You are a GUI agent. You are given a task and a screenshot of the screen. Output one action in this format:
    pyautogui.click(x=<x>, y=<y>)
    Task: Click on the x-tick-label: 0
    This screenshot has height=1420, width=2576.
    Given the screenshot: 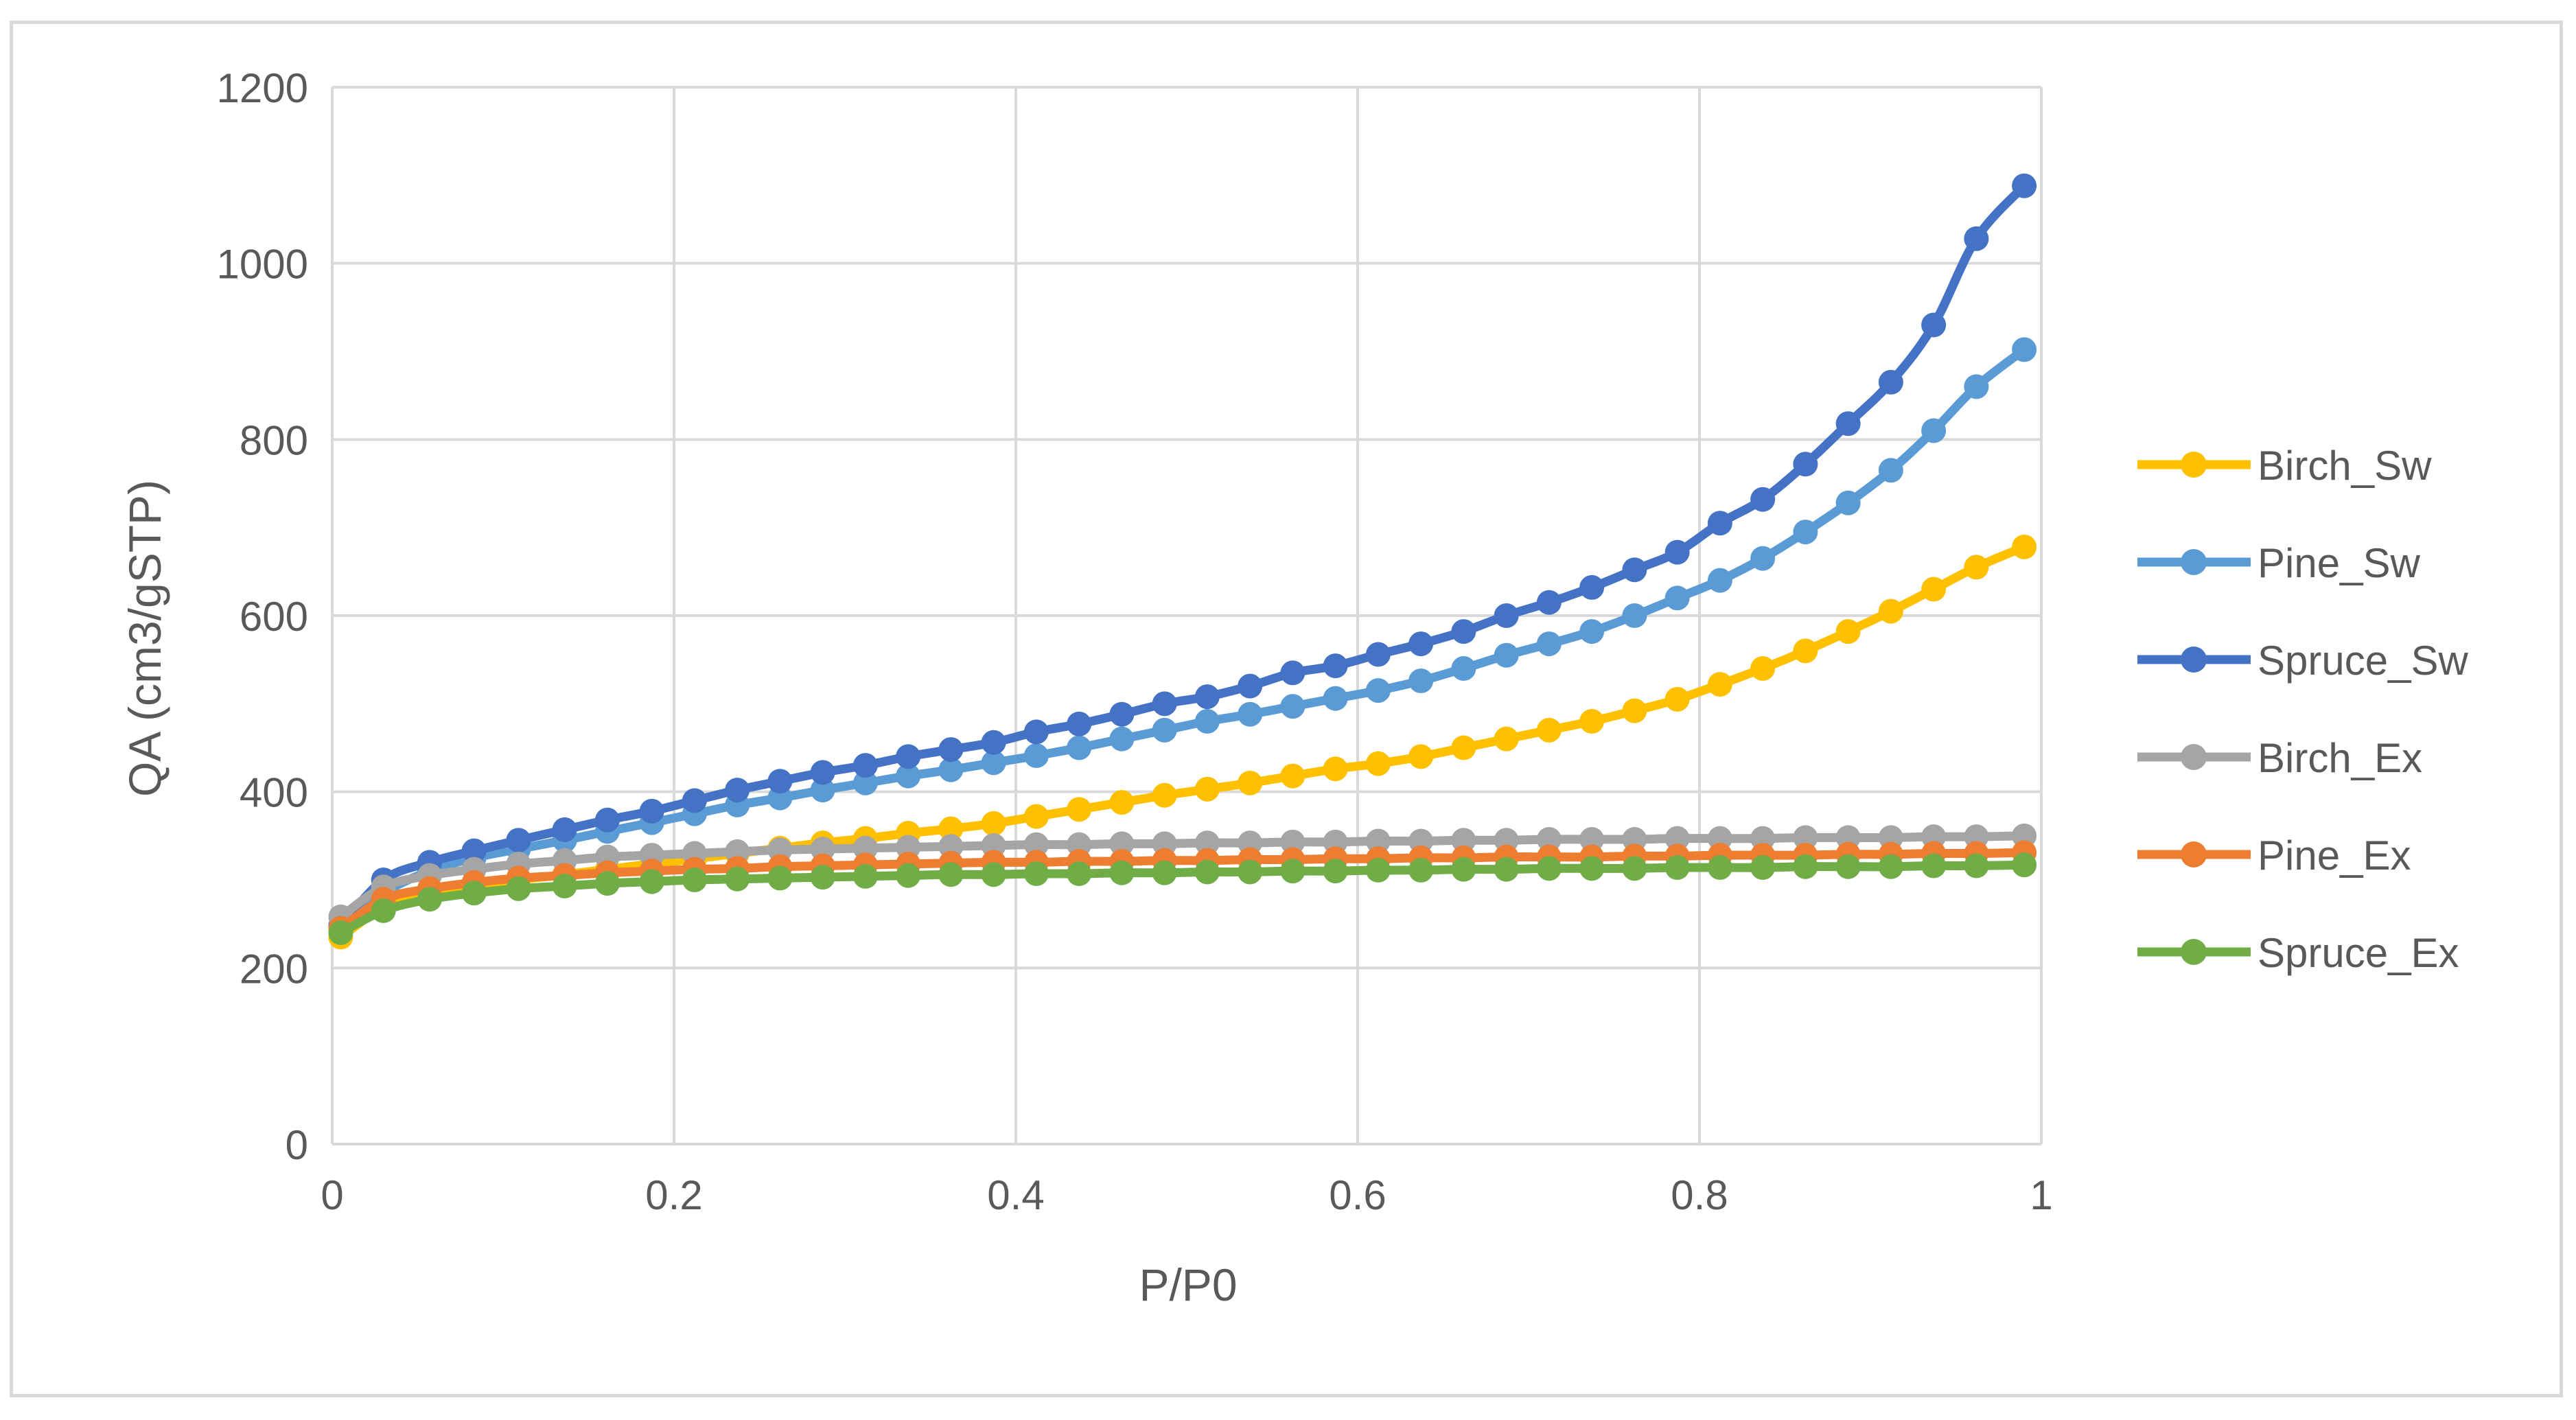 What is the action you would take?
    pyautogui.click(x=332, y=1195)
    